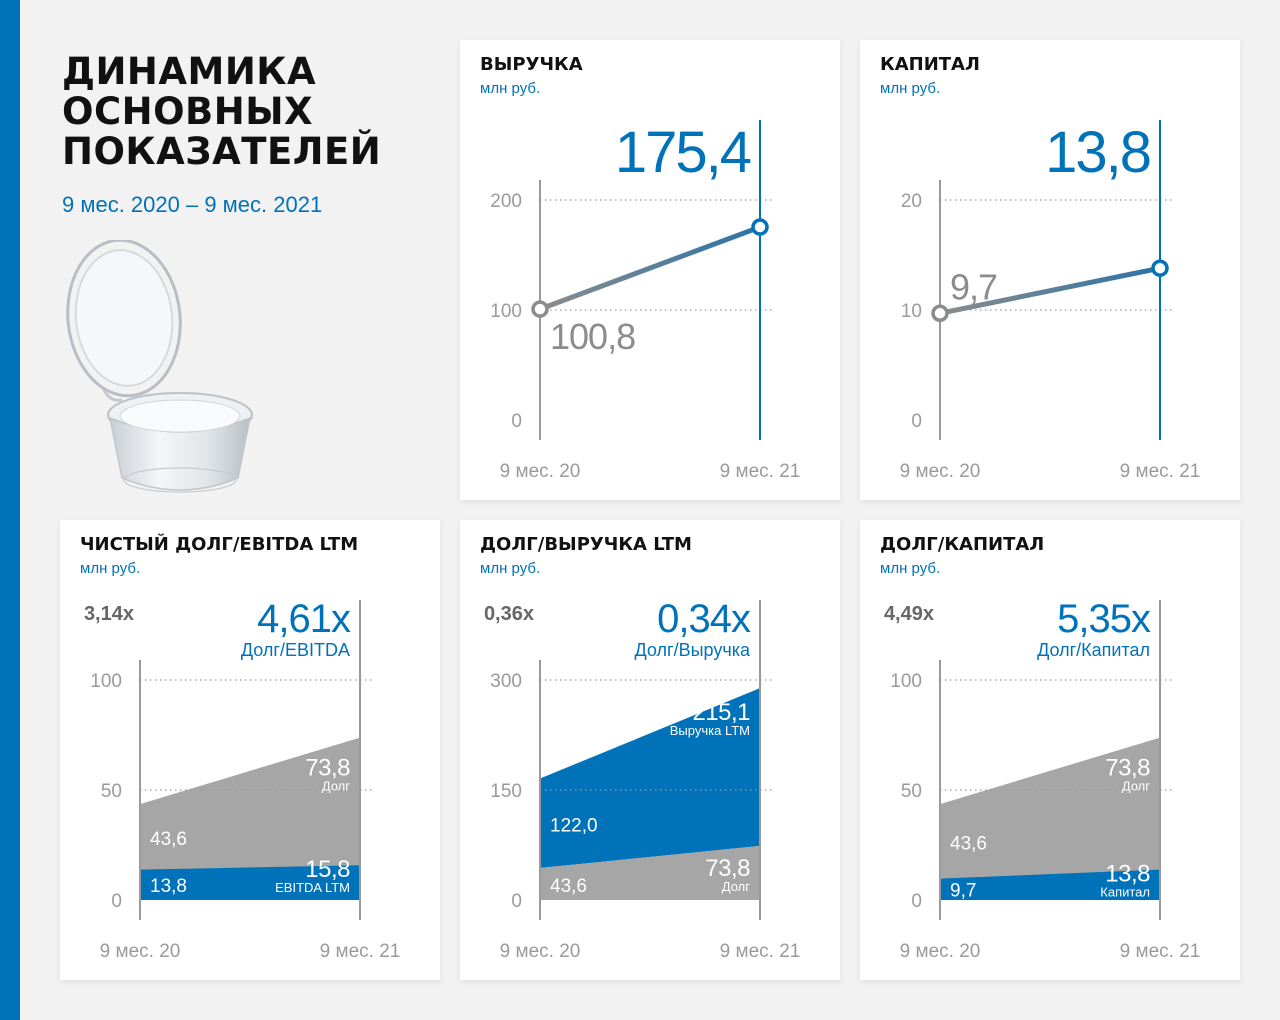  What do you see at coordinates (1050, 884) in the screenshot?
I see `area-equity` at bounding box center [1050, 884].